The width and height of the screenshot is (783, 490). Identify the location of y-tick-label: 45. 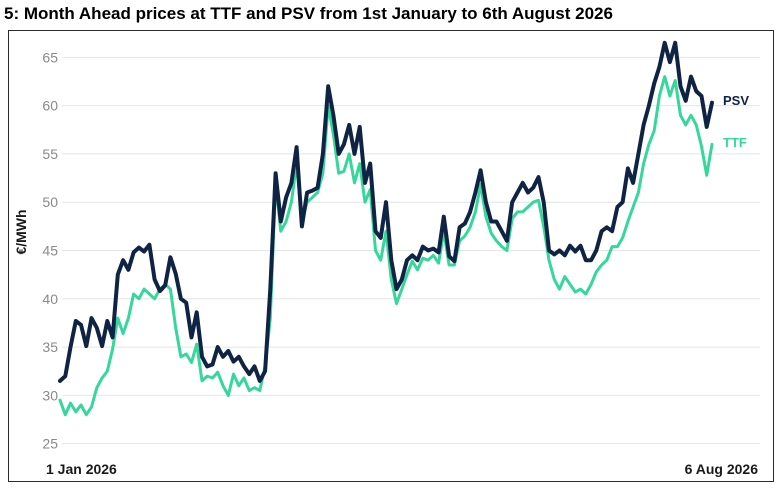
(50, 251).